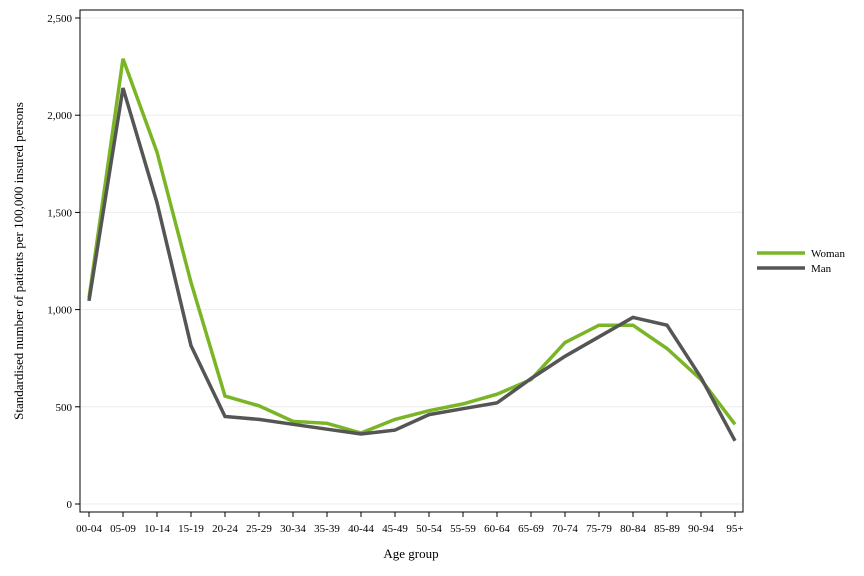 This screenshot has height=576, width=864. Describe the element at coordinates (59, 213) in the screenshot. I see `y-tick-label: 1,500` at that location.